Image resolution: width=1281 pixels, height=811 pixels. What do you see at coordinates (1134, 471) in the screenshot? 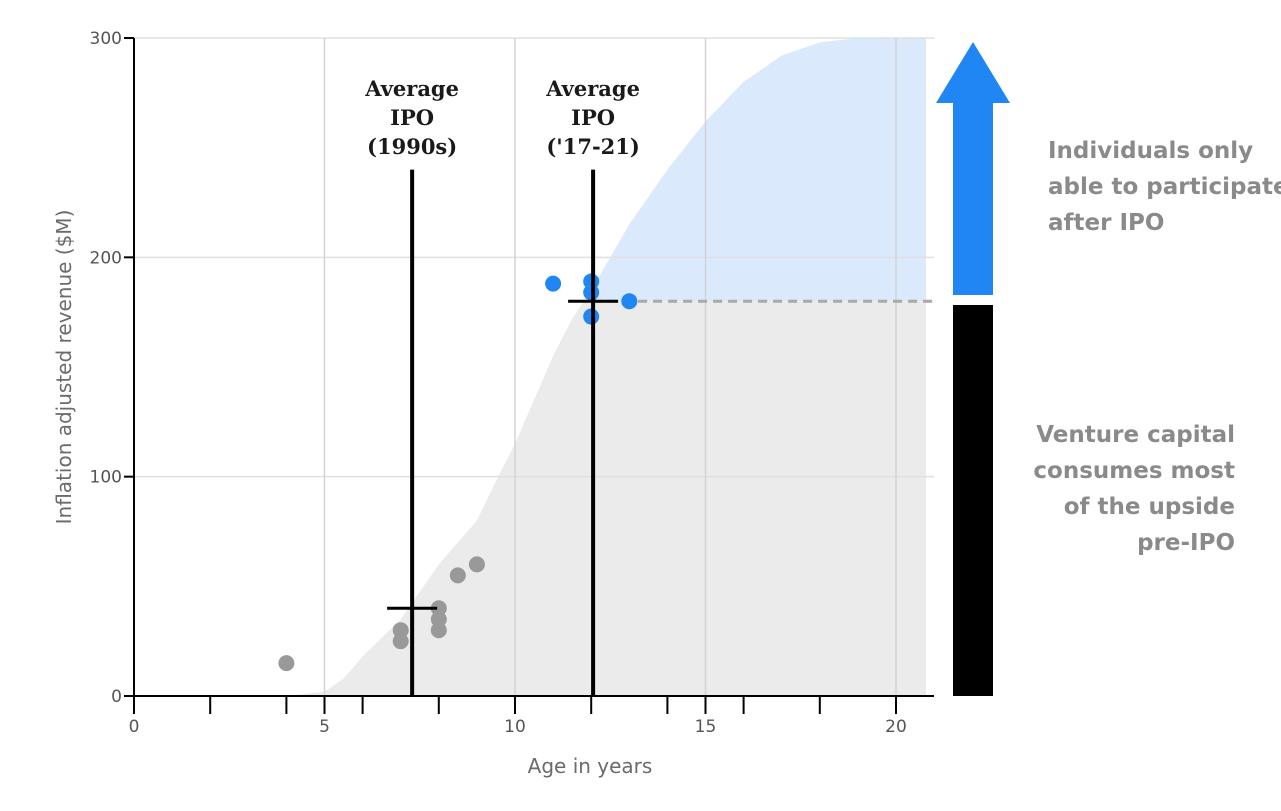
I see `pre-ipo-caption: consumes most` at bounding box center [1134, 471].